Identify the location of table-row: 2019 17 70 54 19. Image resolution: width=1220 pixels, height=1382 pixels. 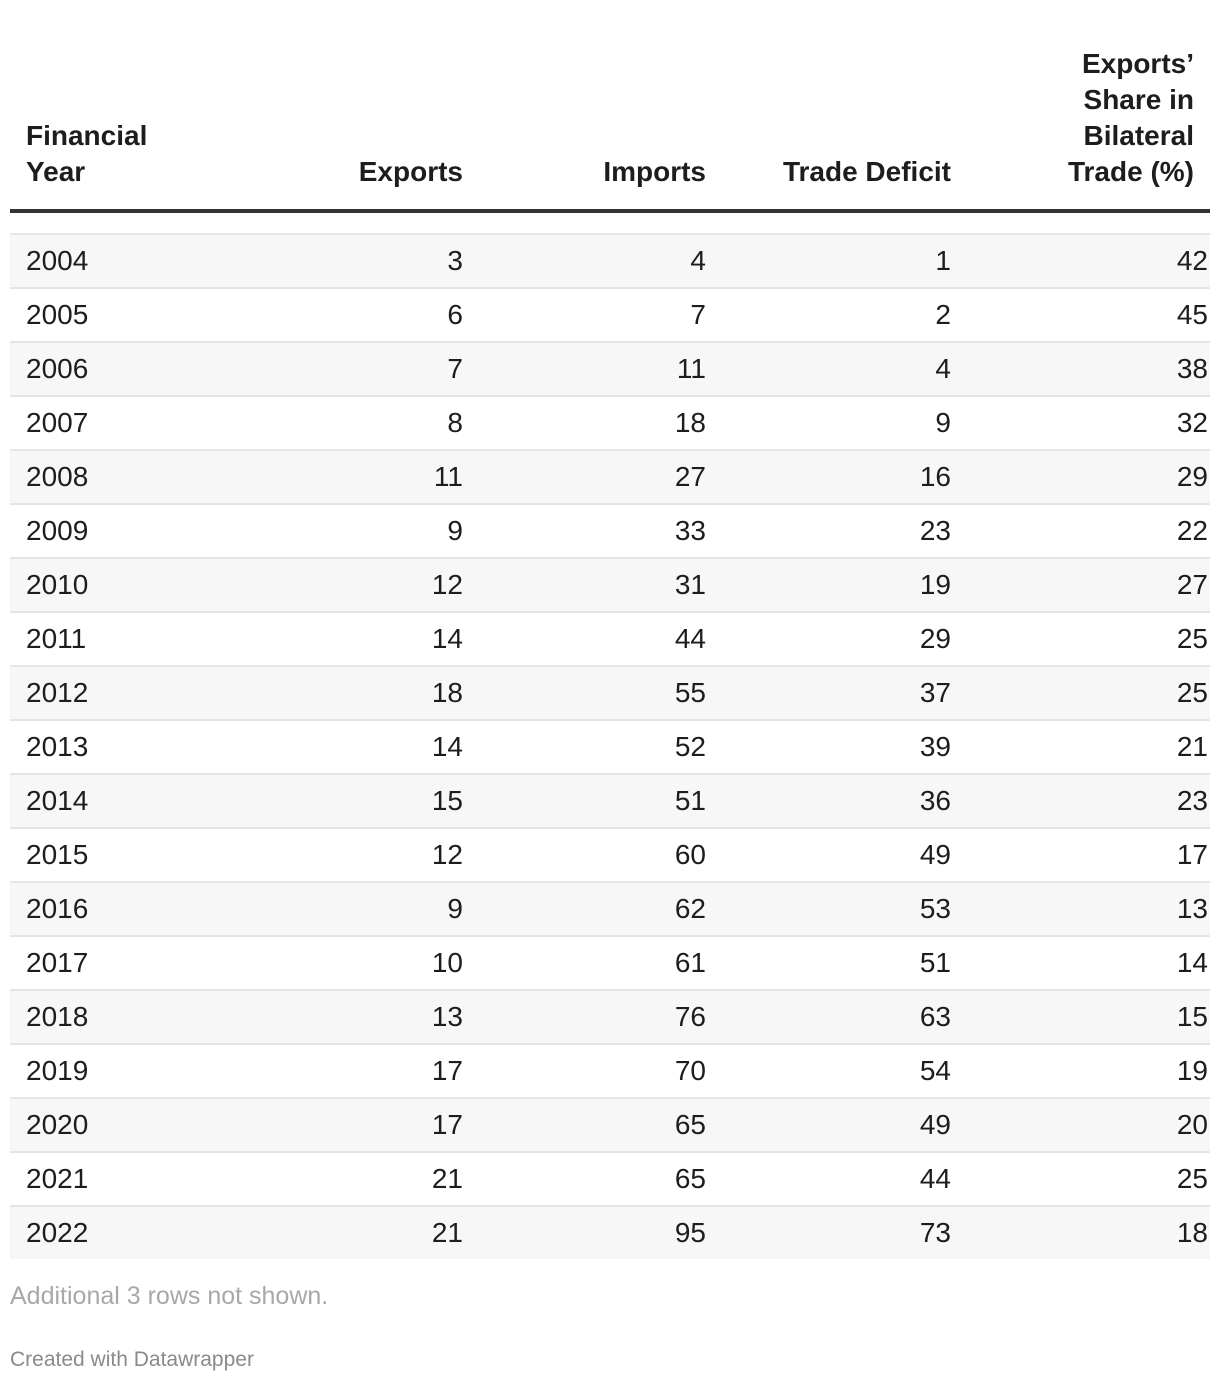
(610, 1071).